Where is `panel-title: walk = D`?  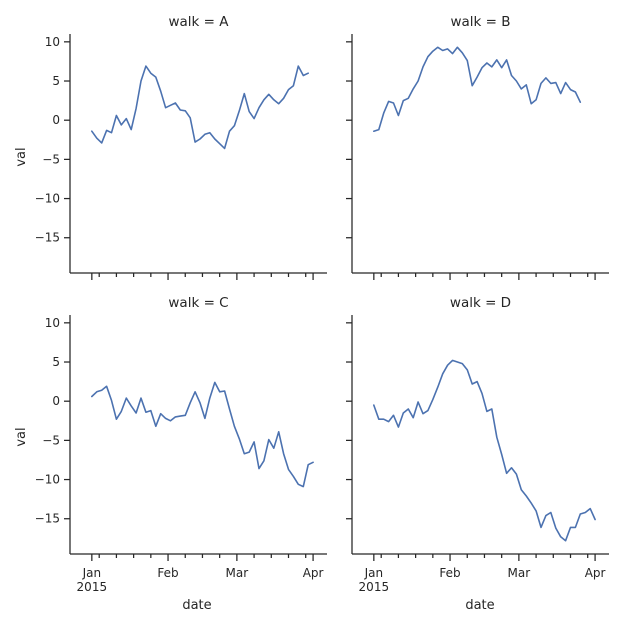
panel-title: walk = D is located at coordinates (480, 303).